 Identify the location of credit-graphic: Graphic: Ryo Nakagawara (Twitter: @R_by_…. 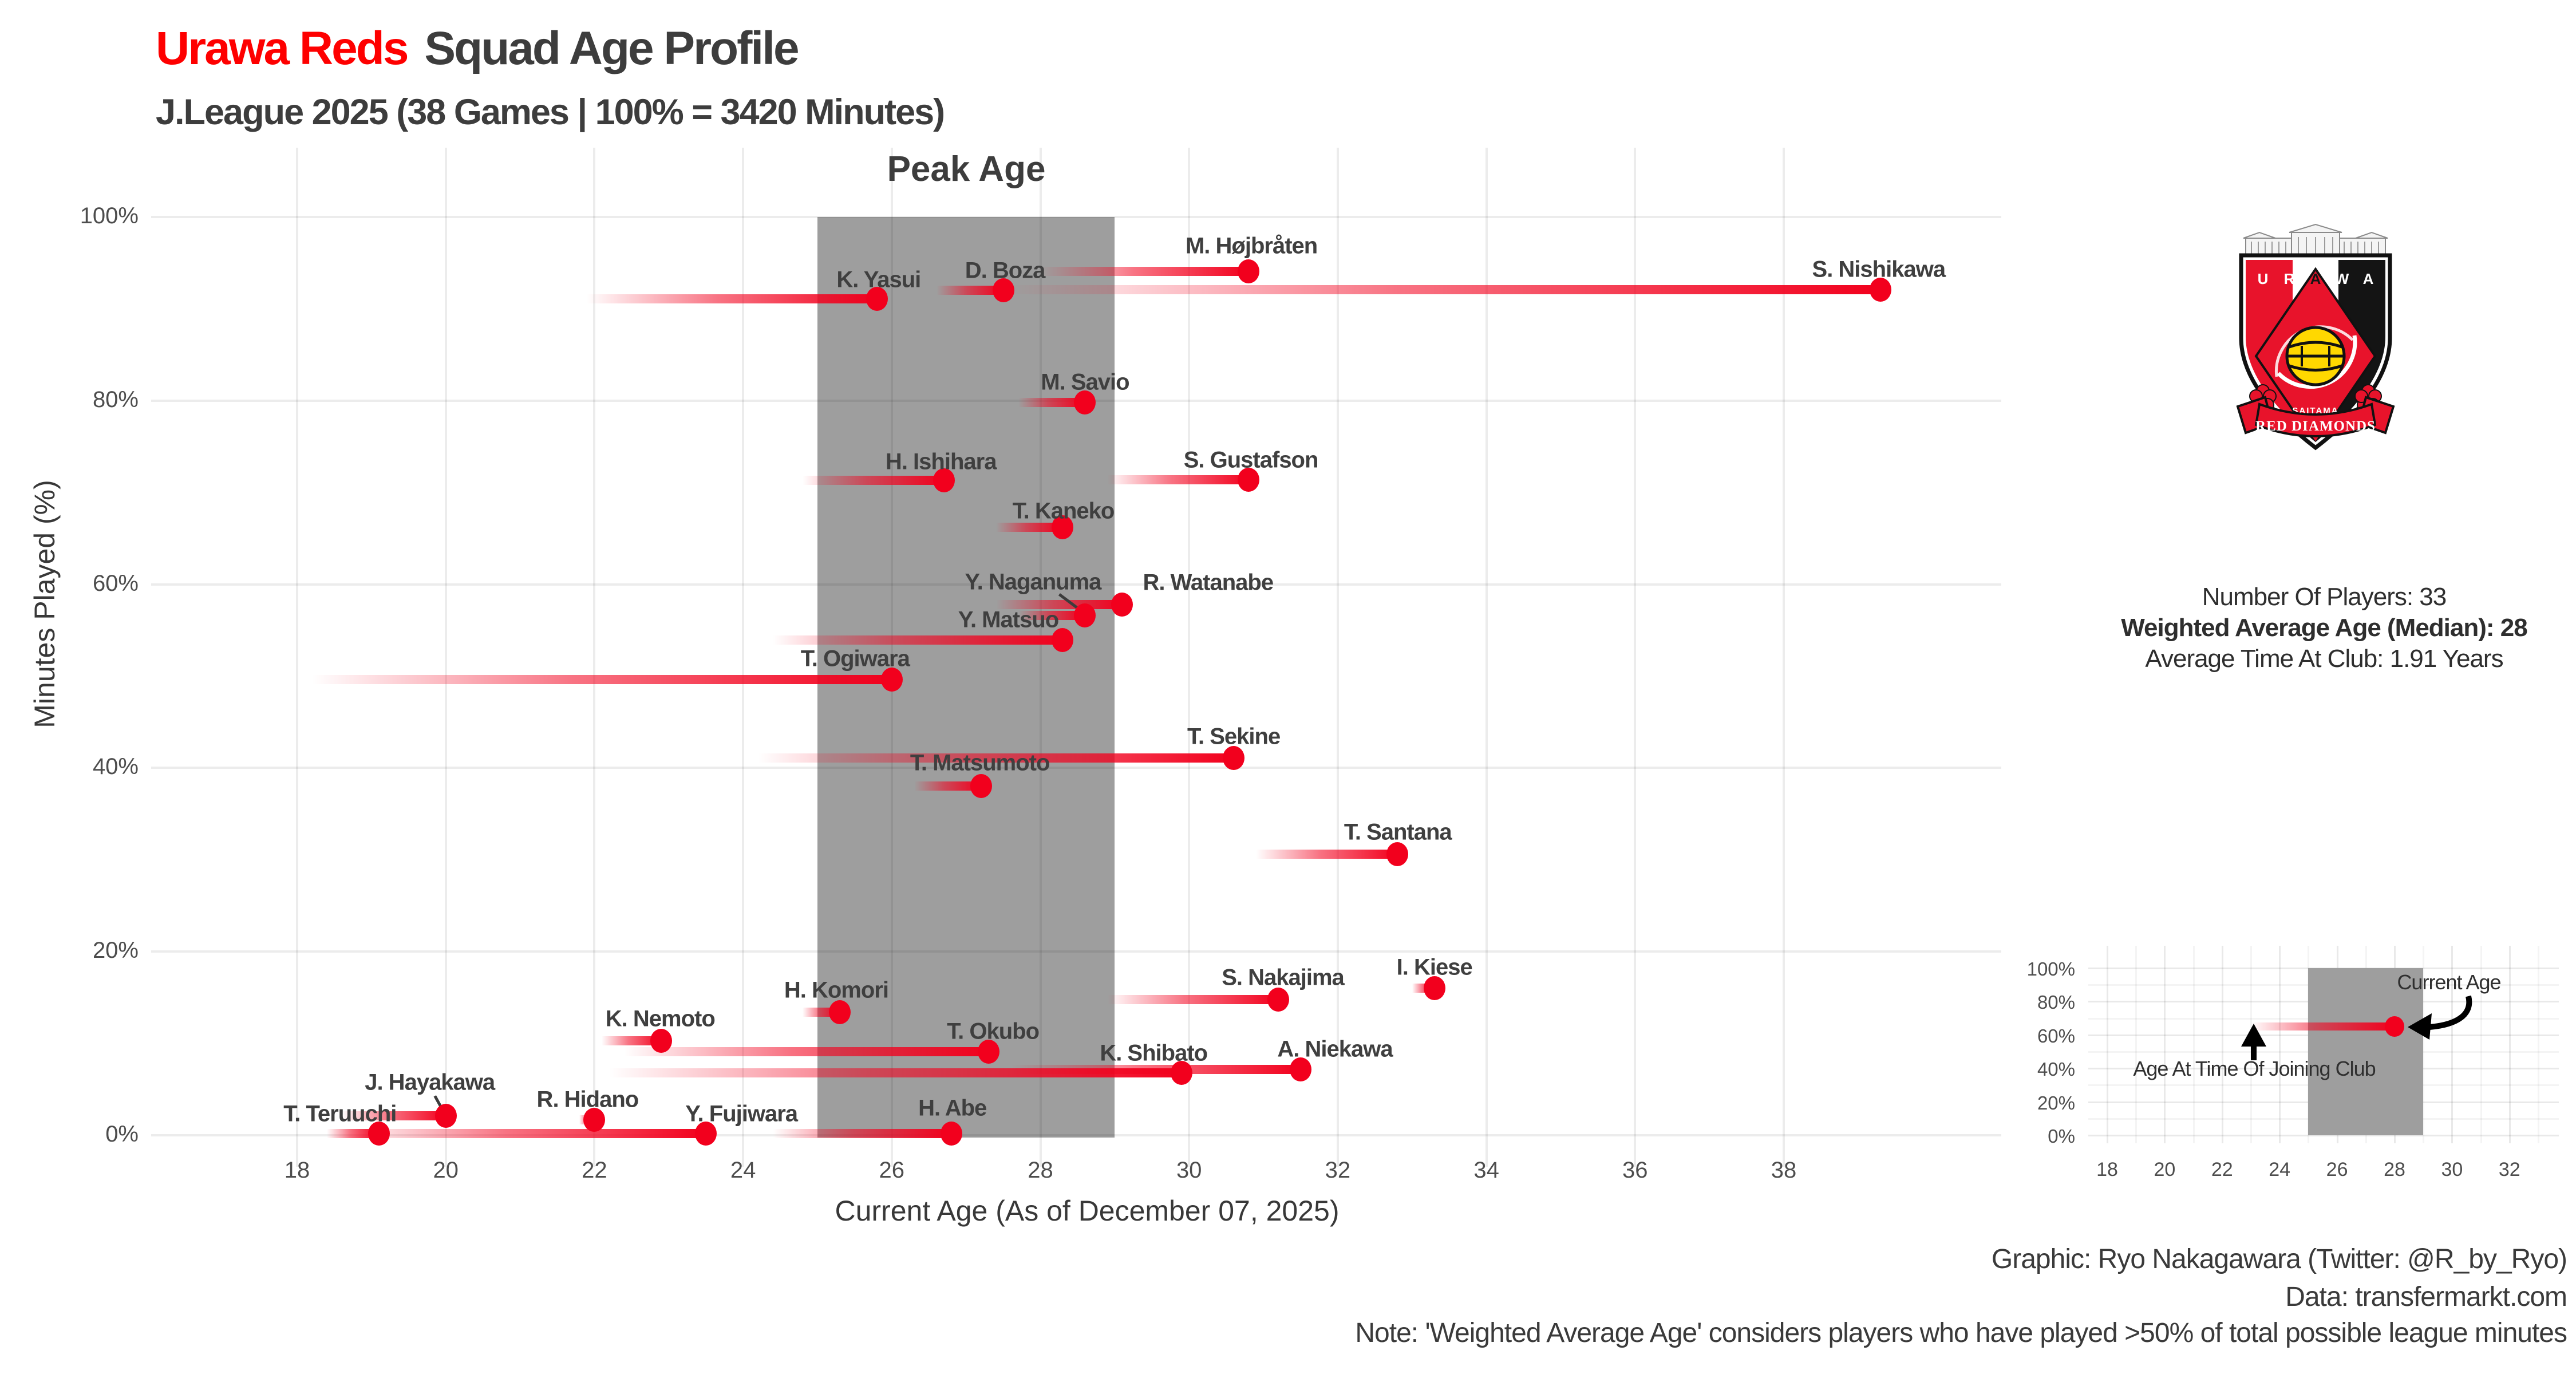
(2279, 1259).